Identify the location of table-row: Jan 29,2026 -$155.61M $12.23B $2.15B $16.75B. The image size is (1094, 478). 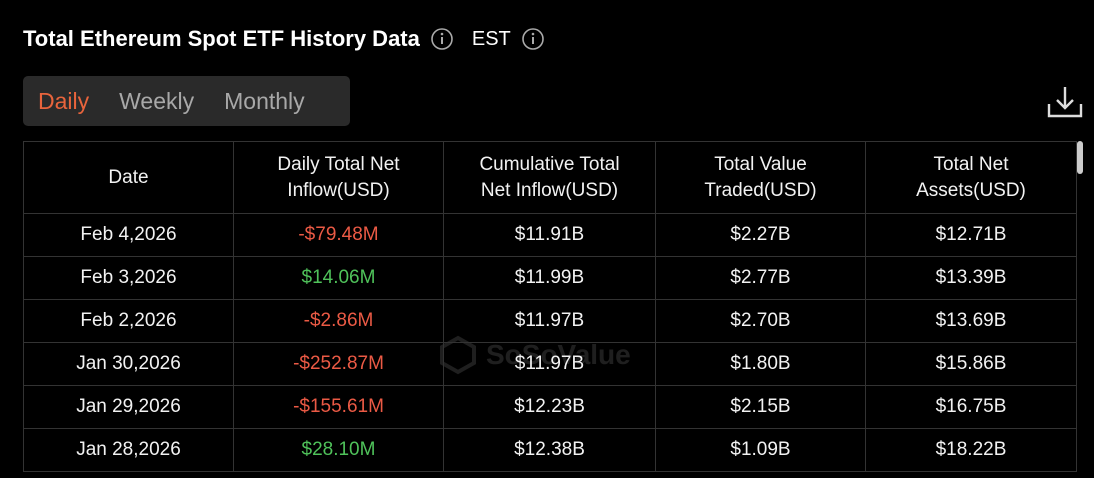
(550, 407).